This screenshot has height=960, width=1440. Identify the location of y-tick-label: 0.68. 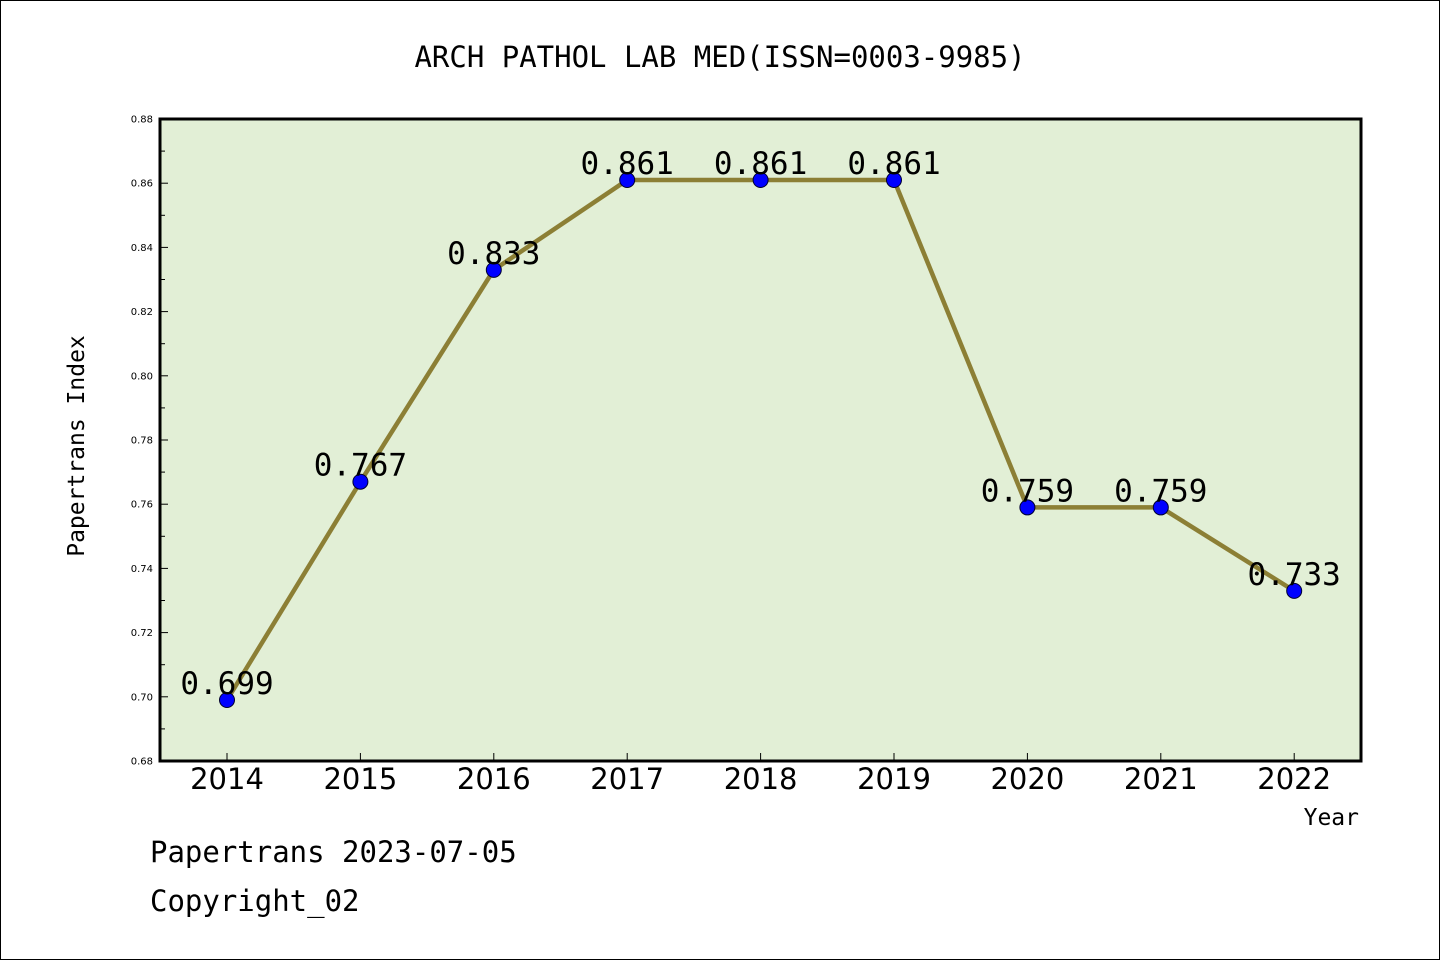
(142, 762).